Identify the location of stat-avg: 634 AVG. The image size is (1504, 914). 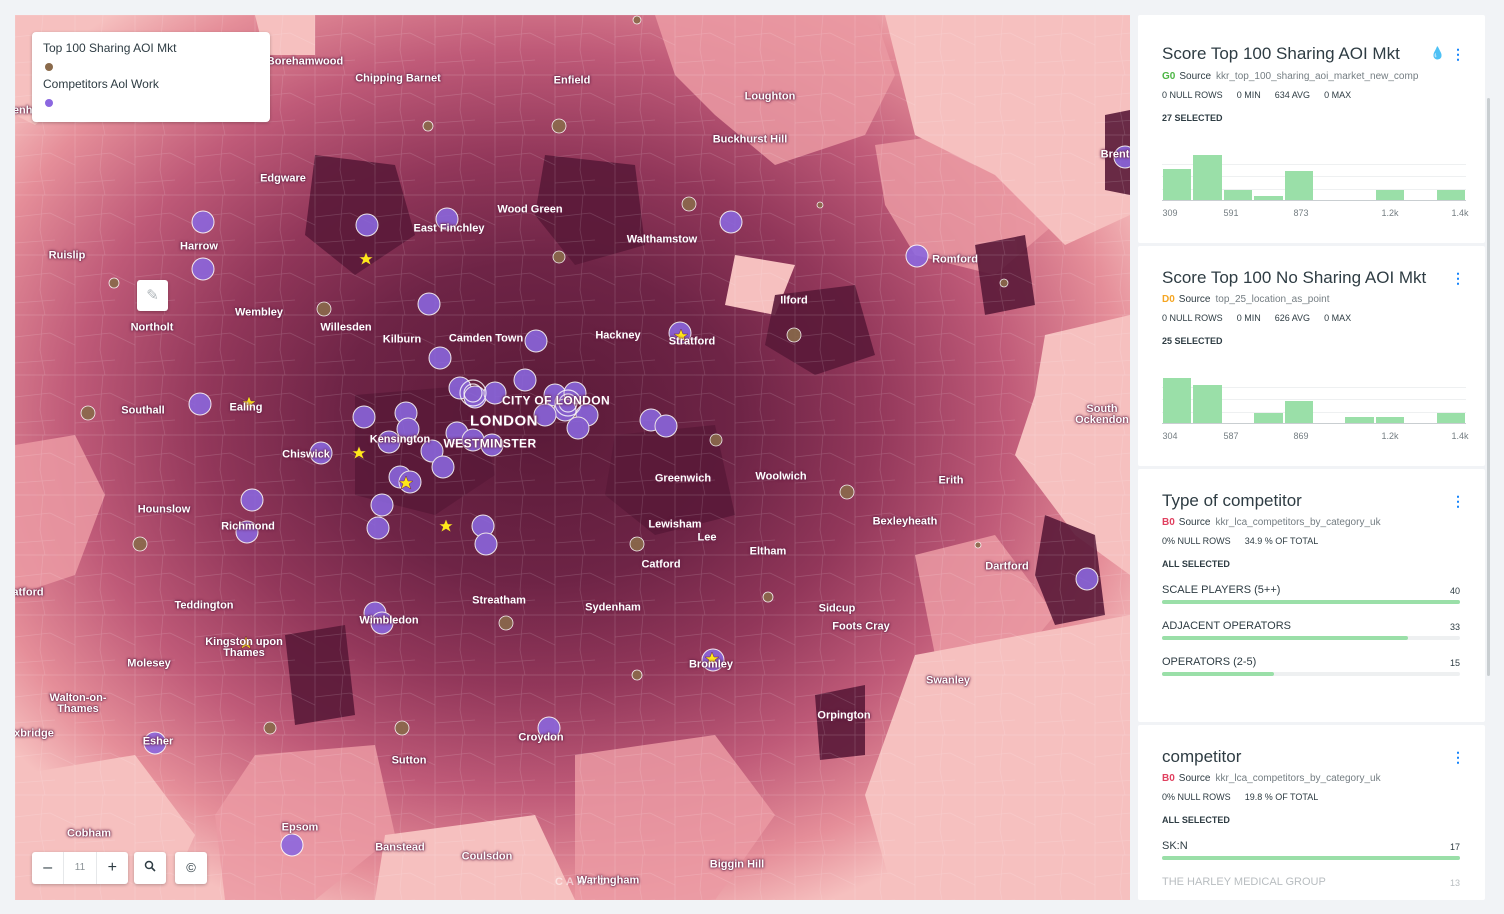
(1292, 95).